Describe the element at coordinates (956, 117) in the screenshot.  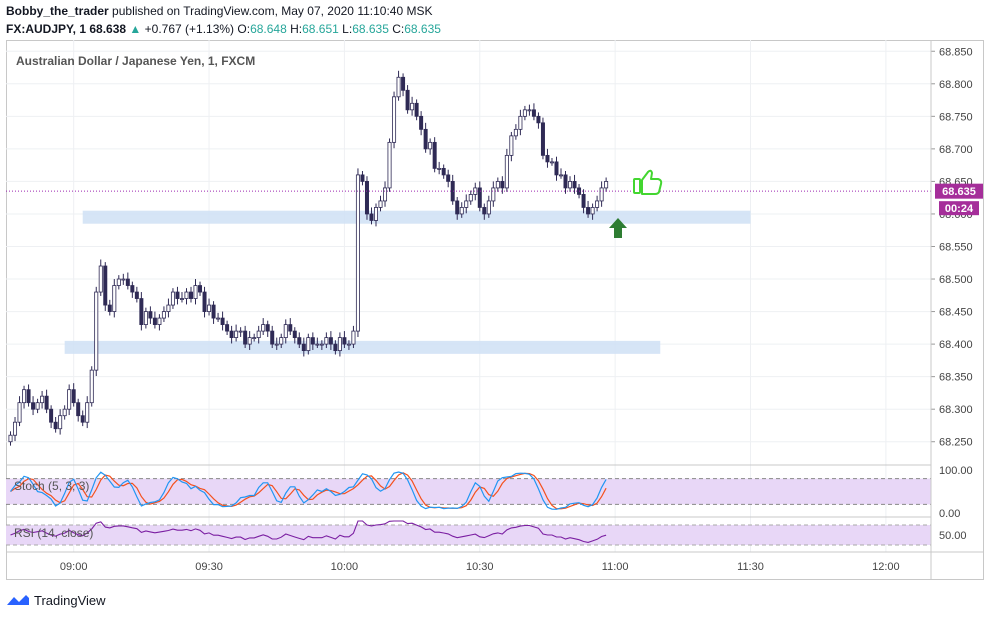
I see `price-tick-label: 68.750` at that location.